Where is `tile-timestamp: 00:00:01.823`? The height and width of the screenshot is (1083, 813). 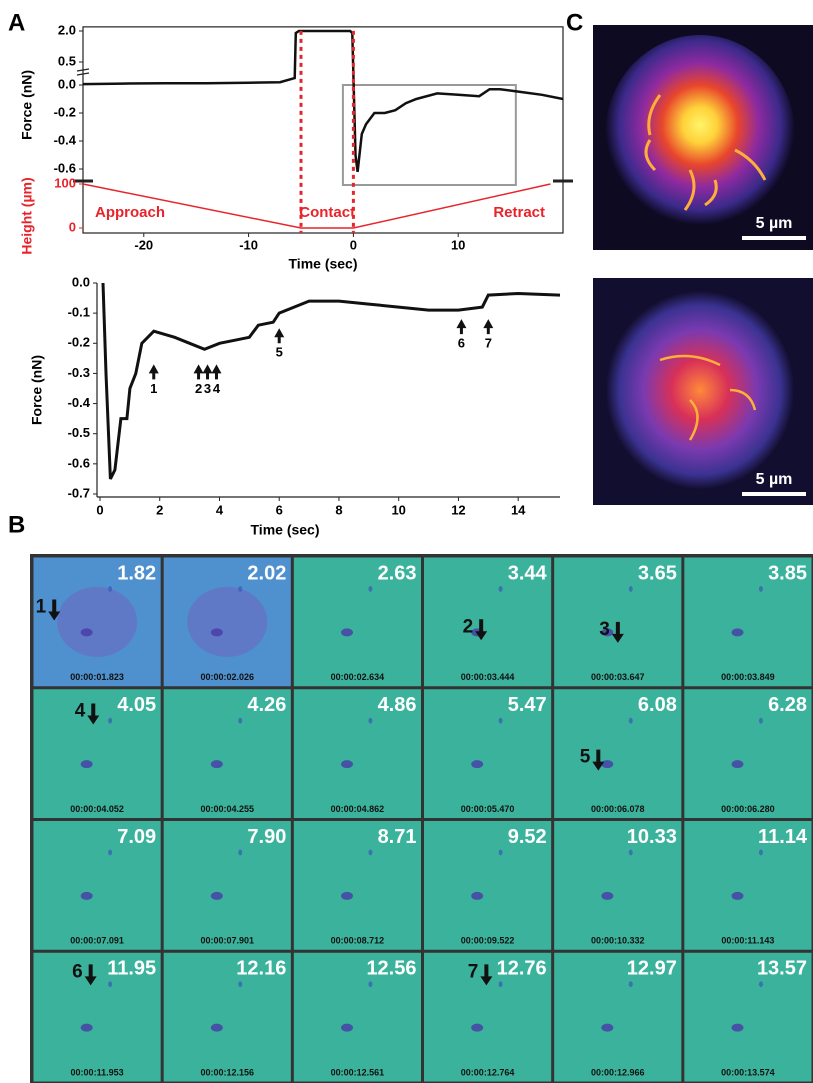
tile-timestamp: 00:00:01.823 is located at coordinates (97, 677).